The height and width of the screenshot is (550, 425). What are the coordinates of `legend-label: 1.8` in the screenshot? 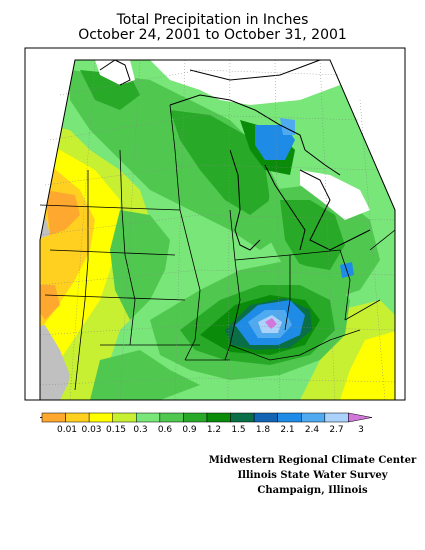 It's located at (263, 430).